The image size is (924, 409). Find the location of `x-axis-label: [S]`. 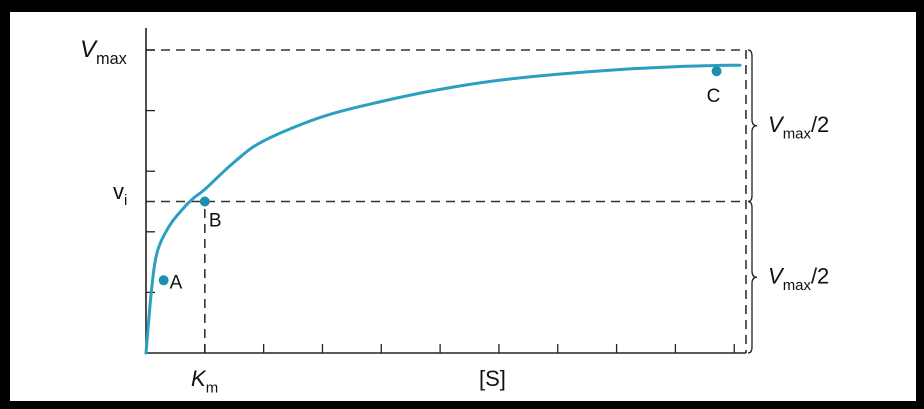

x-axis-label: [S] is located at coordinates (492, 378).